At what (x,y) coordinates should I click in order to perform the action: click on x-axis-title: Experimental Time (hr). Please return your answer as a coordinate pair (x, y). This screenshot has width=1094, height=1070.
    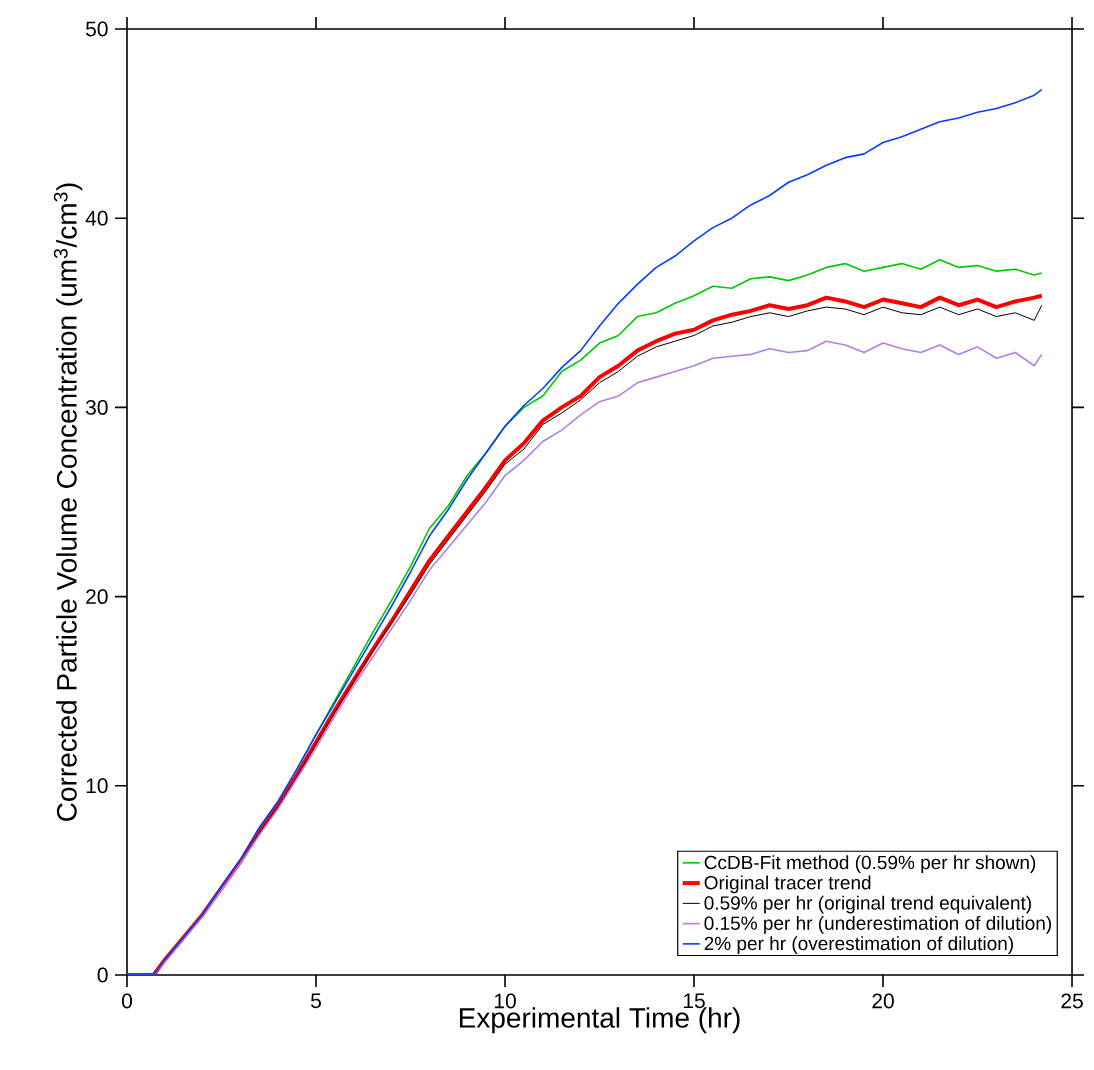
    Looking at the image, I should click on (599, 1020).